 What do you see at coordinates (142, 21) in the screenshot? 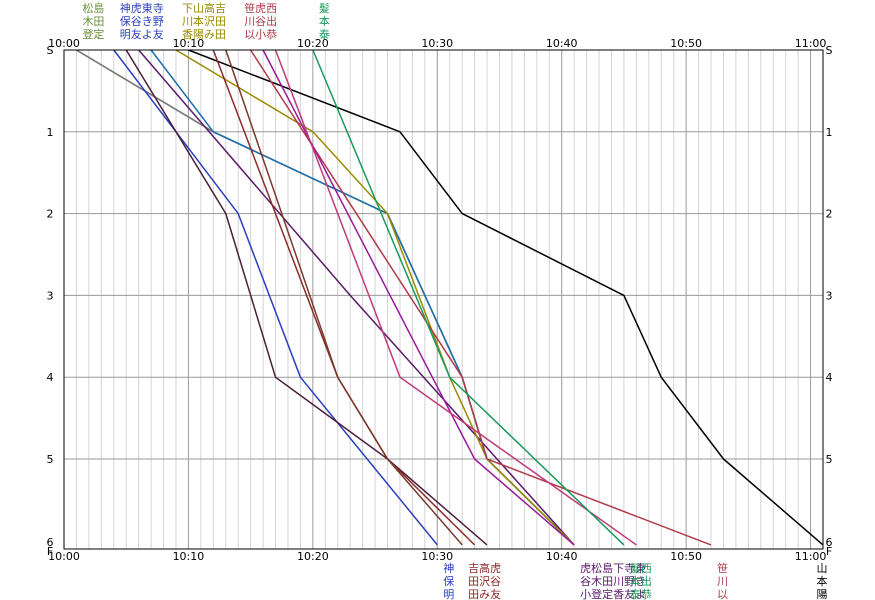
I see `top-label-line: 保谷き野` at bounding box center [142, 21].